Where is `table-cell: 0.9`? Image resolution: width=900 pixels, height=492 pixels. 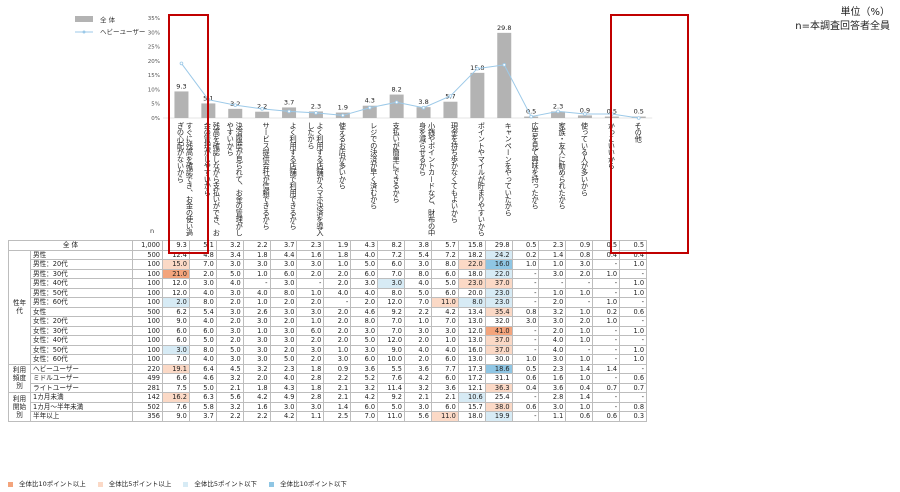
table-cell: 0.9 is located at coordinates (337, 368).